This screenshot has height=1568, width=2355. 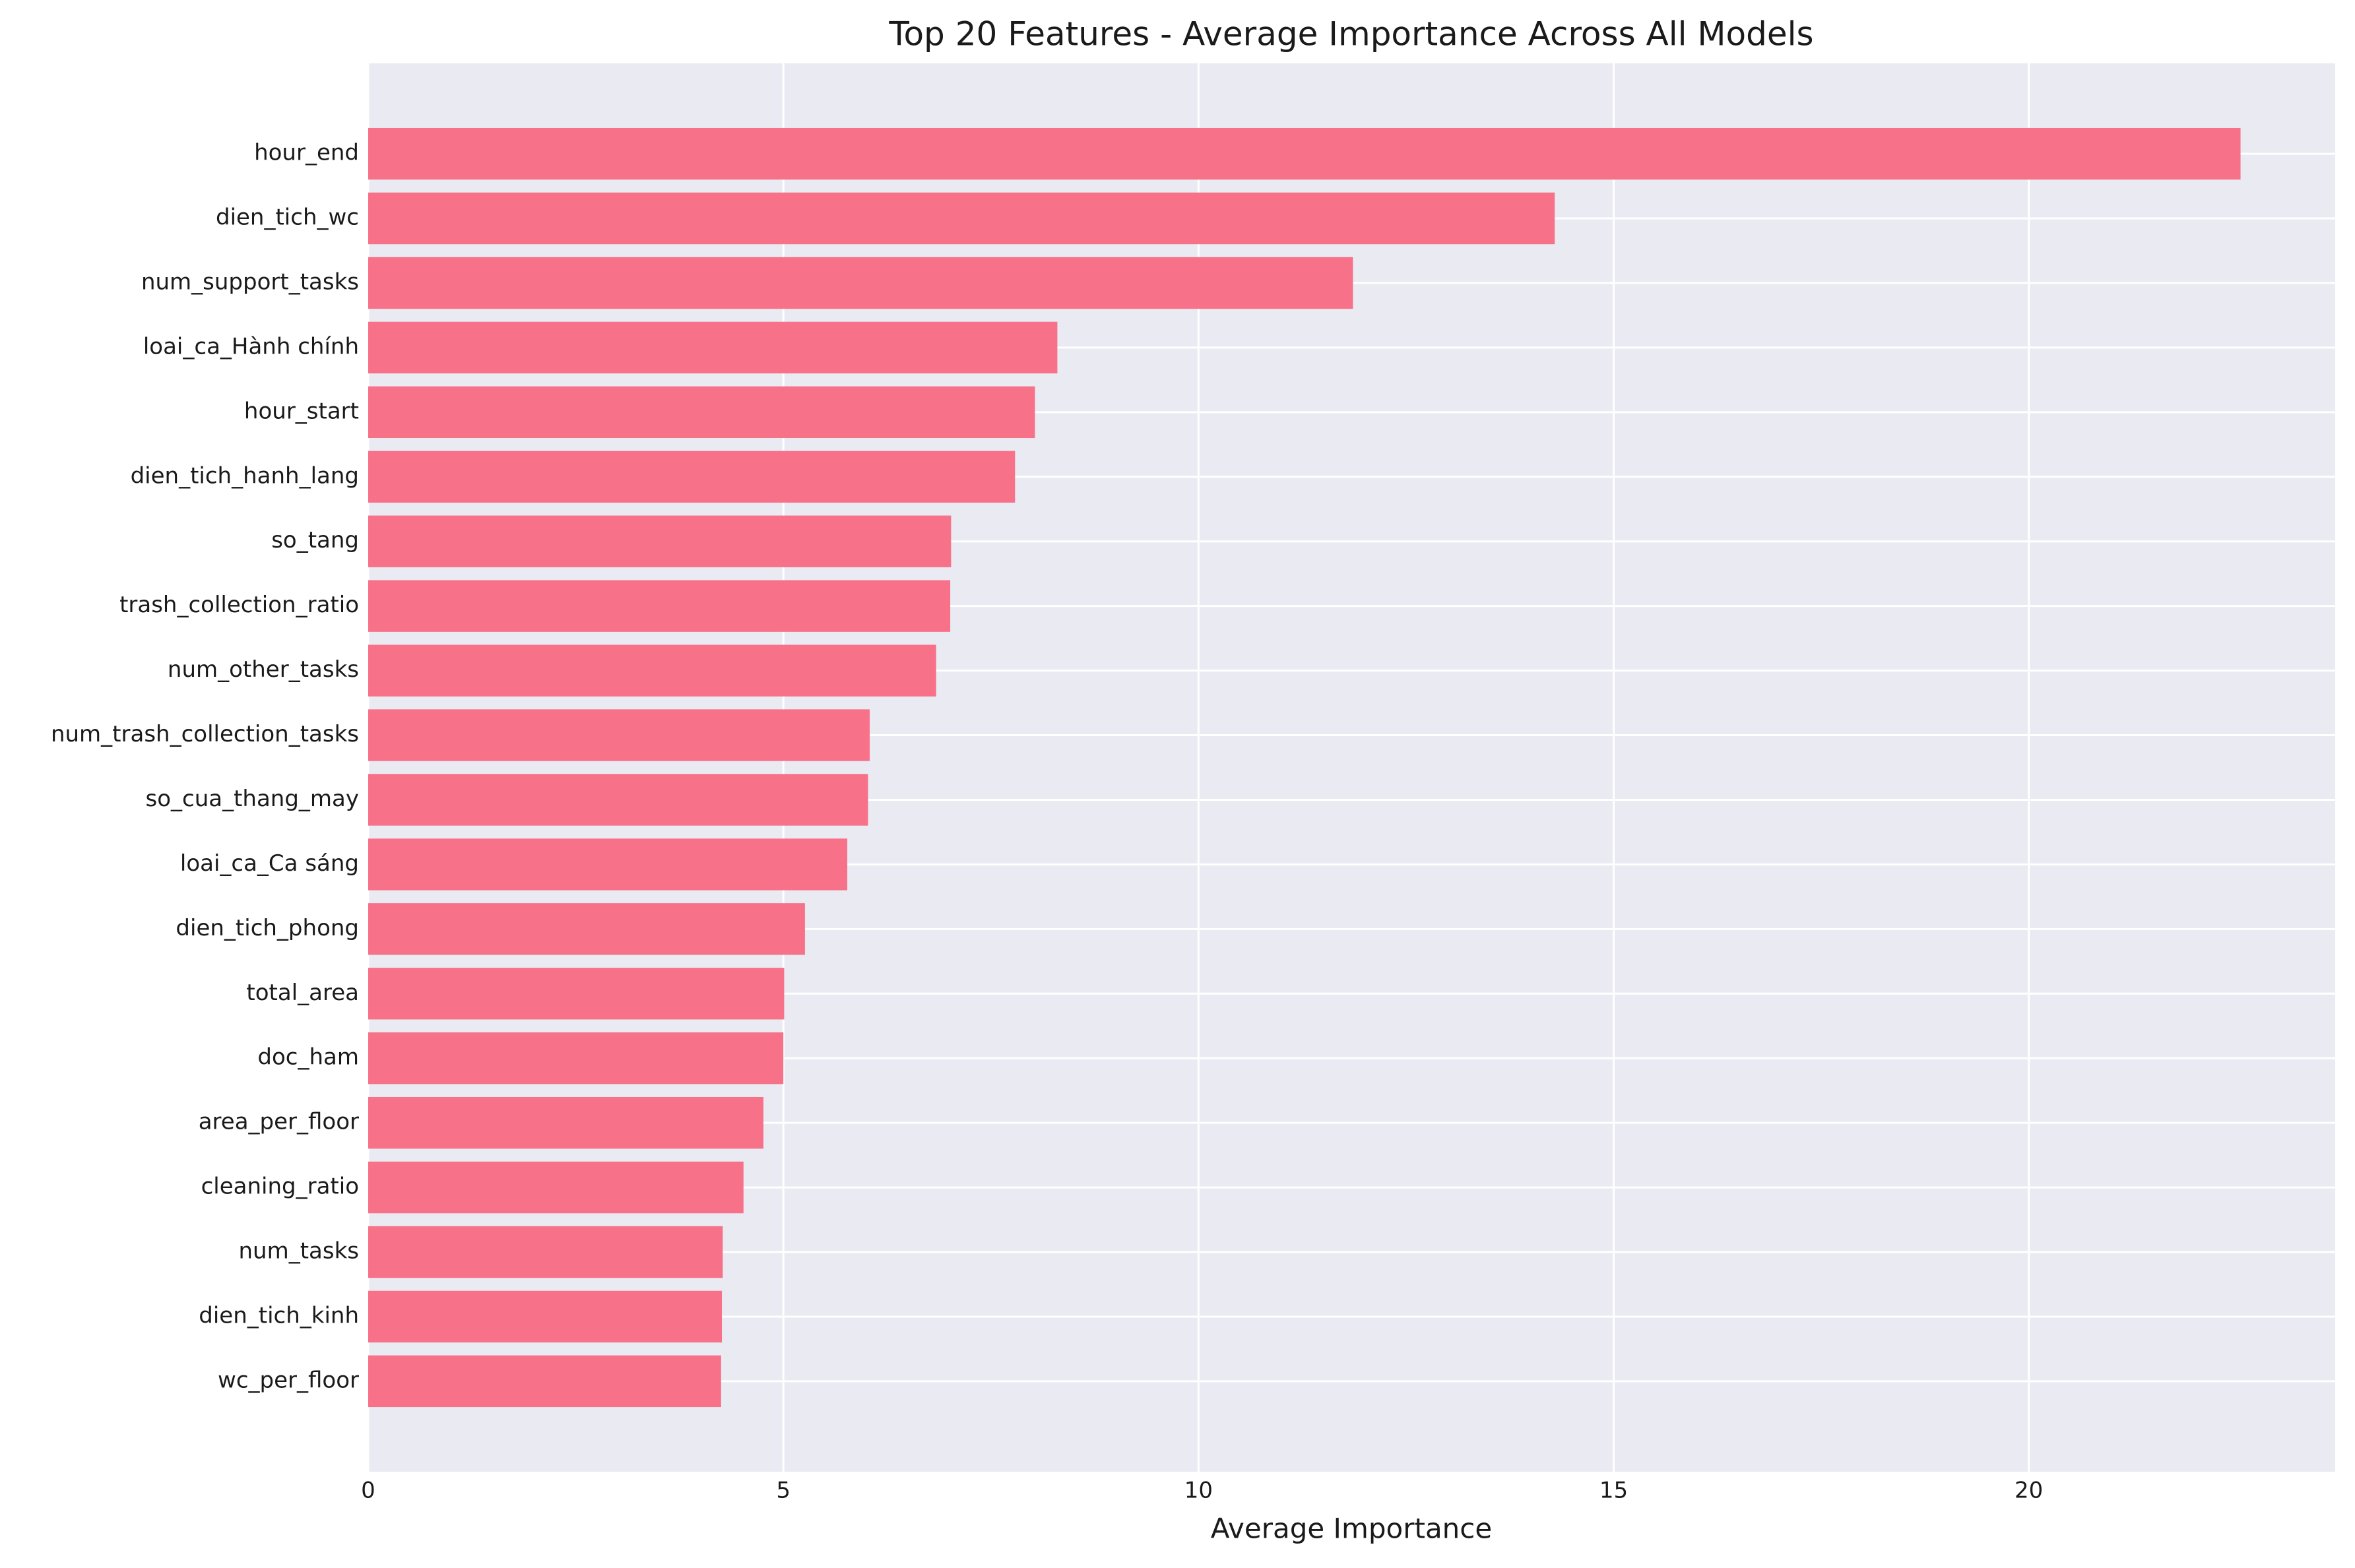 I want to click on y-tick-label: num_other_tasks, so click(x=264, y=669).